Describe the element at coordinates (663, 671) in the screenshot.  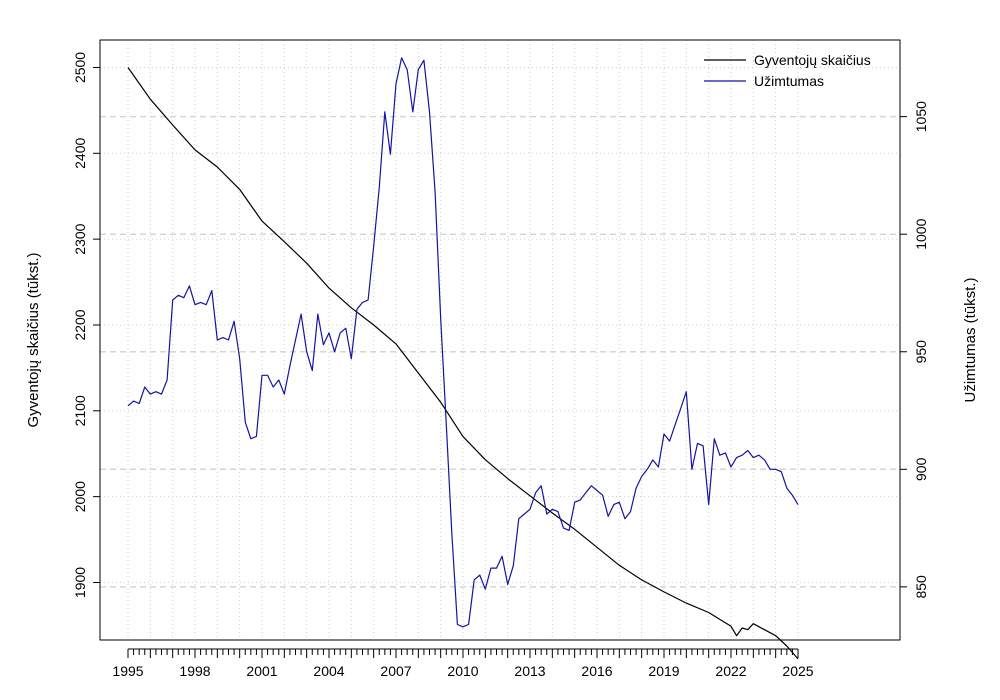
I see `x-tick-label-2019: 2019` at that location.